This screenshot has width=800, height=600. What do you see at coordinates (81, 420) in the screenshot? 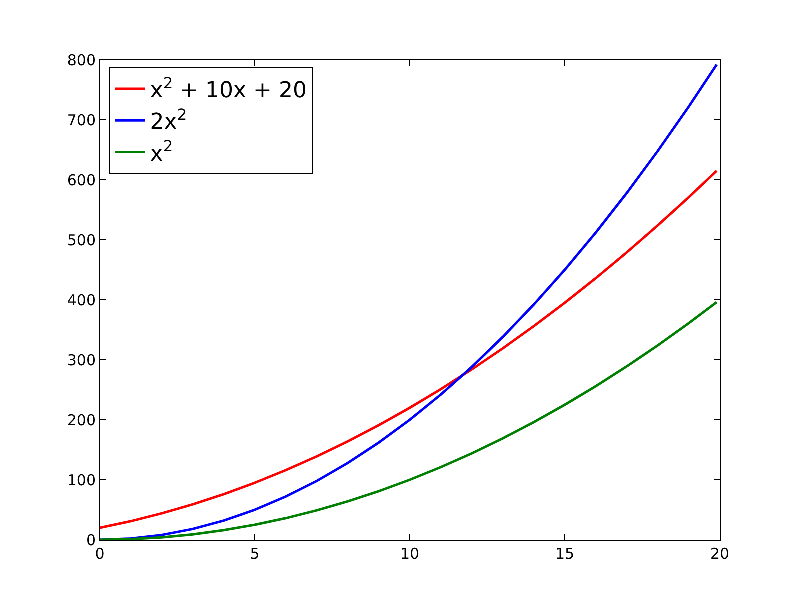
I see `y-tick-label: 200` at bounding box center [81, 420].